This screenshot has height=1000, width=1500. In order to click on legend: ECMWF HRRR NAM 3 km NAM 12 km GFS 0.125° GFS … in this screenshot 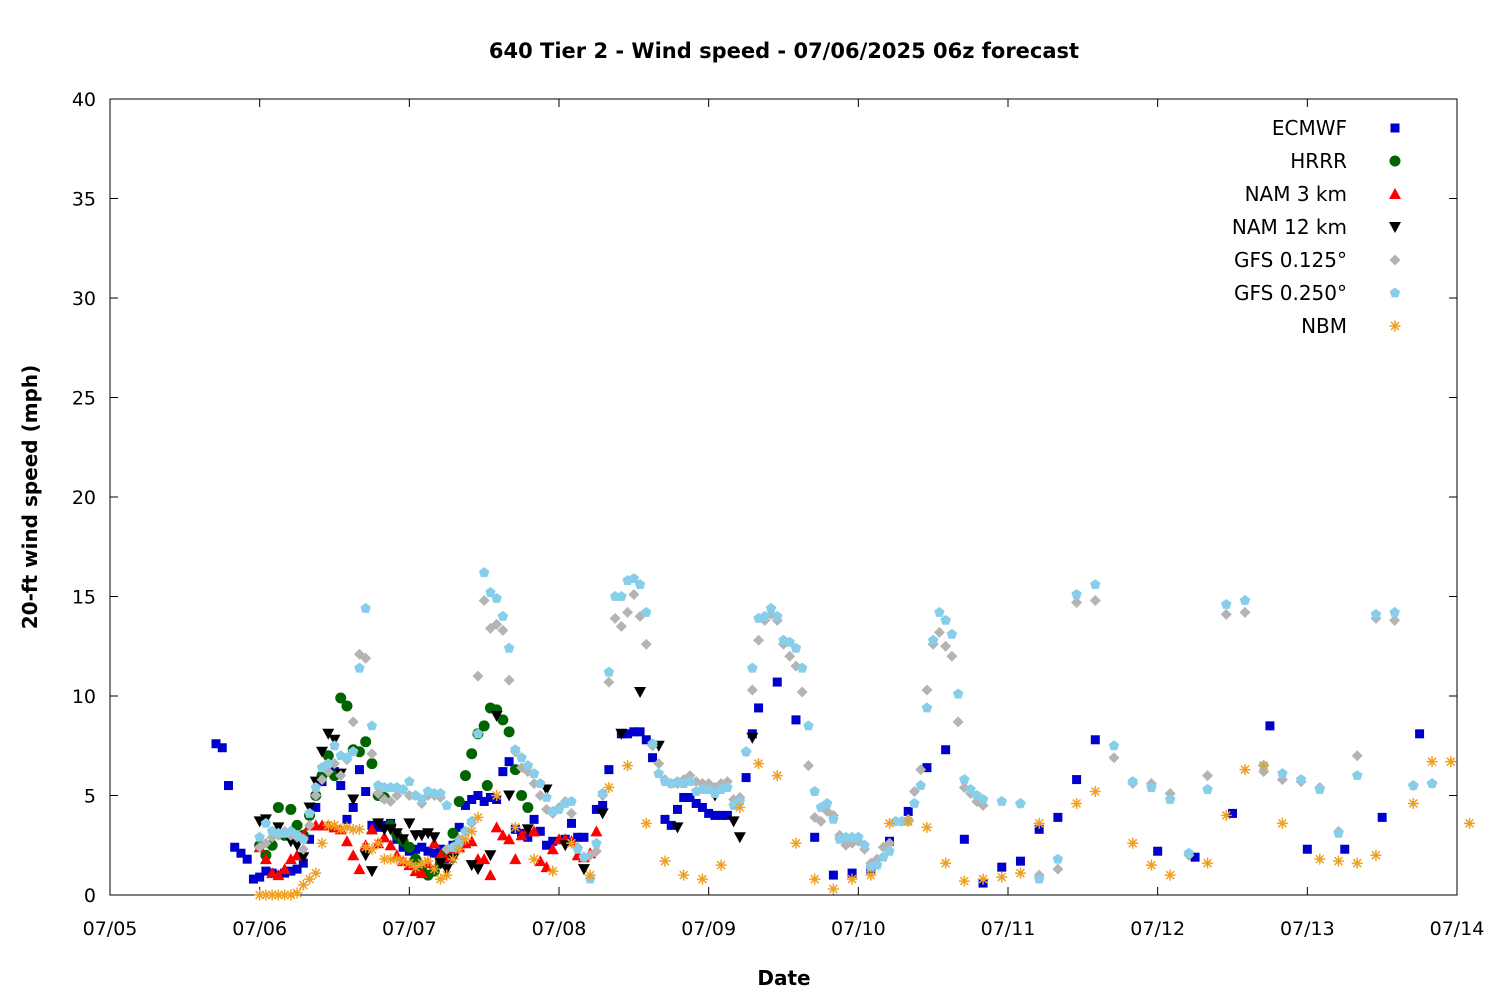, I will do `click(1316, 227)`.